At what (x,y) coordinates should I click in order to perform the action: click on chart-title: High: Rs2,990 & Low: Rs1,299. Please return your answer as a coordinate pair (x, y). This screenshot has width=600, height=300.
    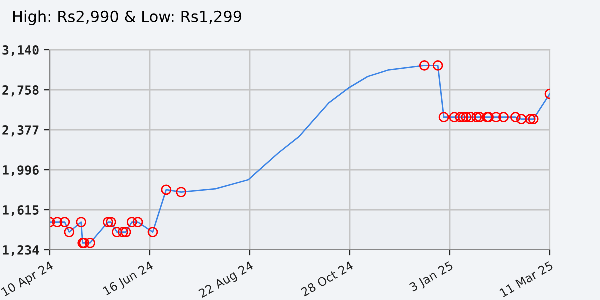
    Looking at the image, I should click on (128, 18).